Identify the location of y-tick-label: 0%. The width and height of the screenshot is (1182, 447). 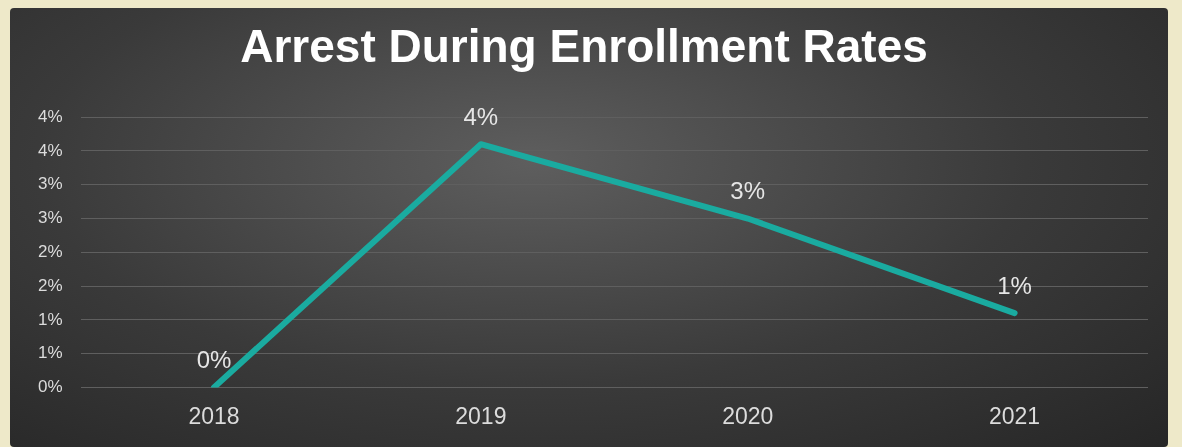
(50, 387).